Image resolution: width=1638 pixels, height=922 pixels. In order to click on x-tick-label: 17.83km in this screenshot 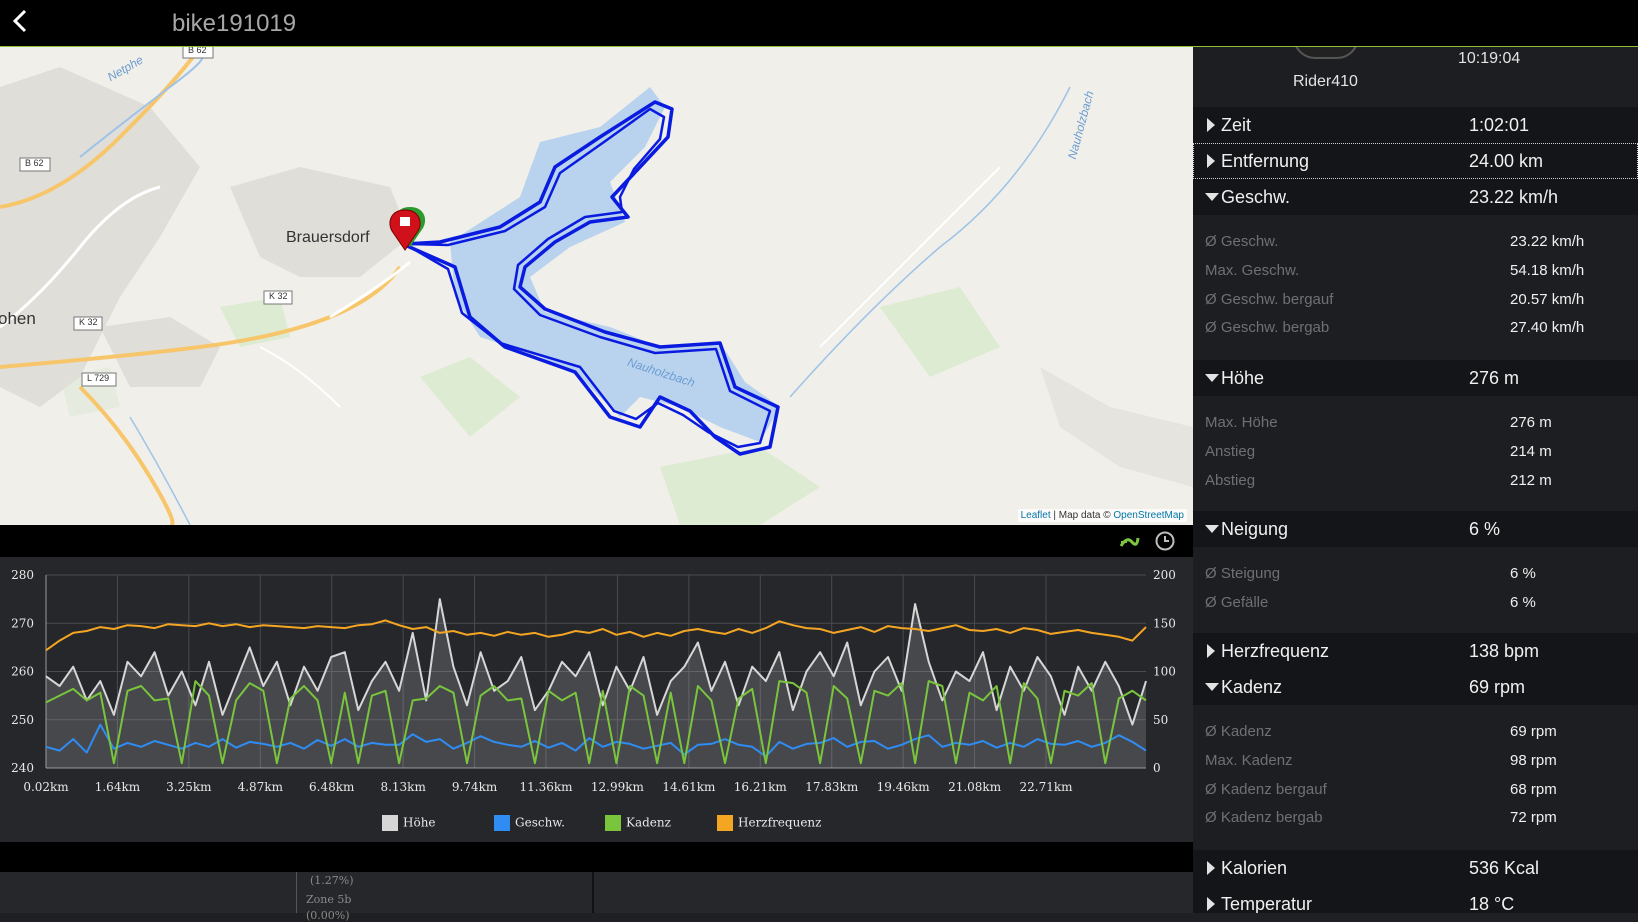, I will do `click(832, 787)`.